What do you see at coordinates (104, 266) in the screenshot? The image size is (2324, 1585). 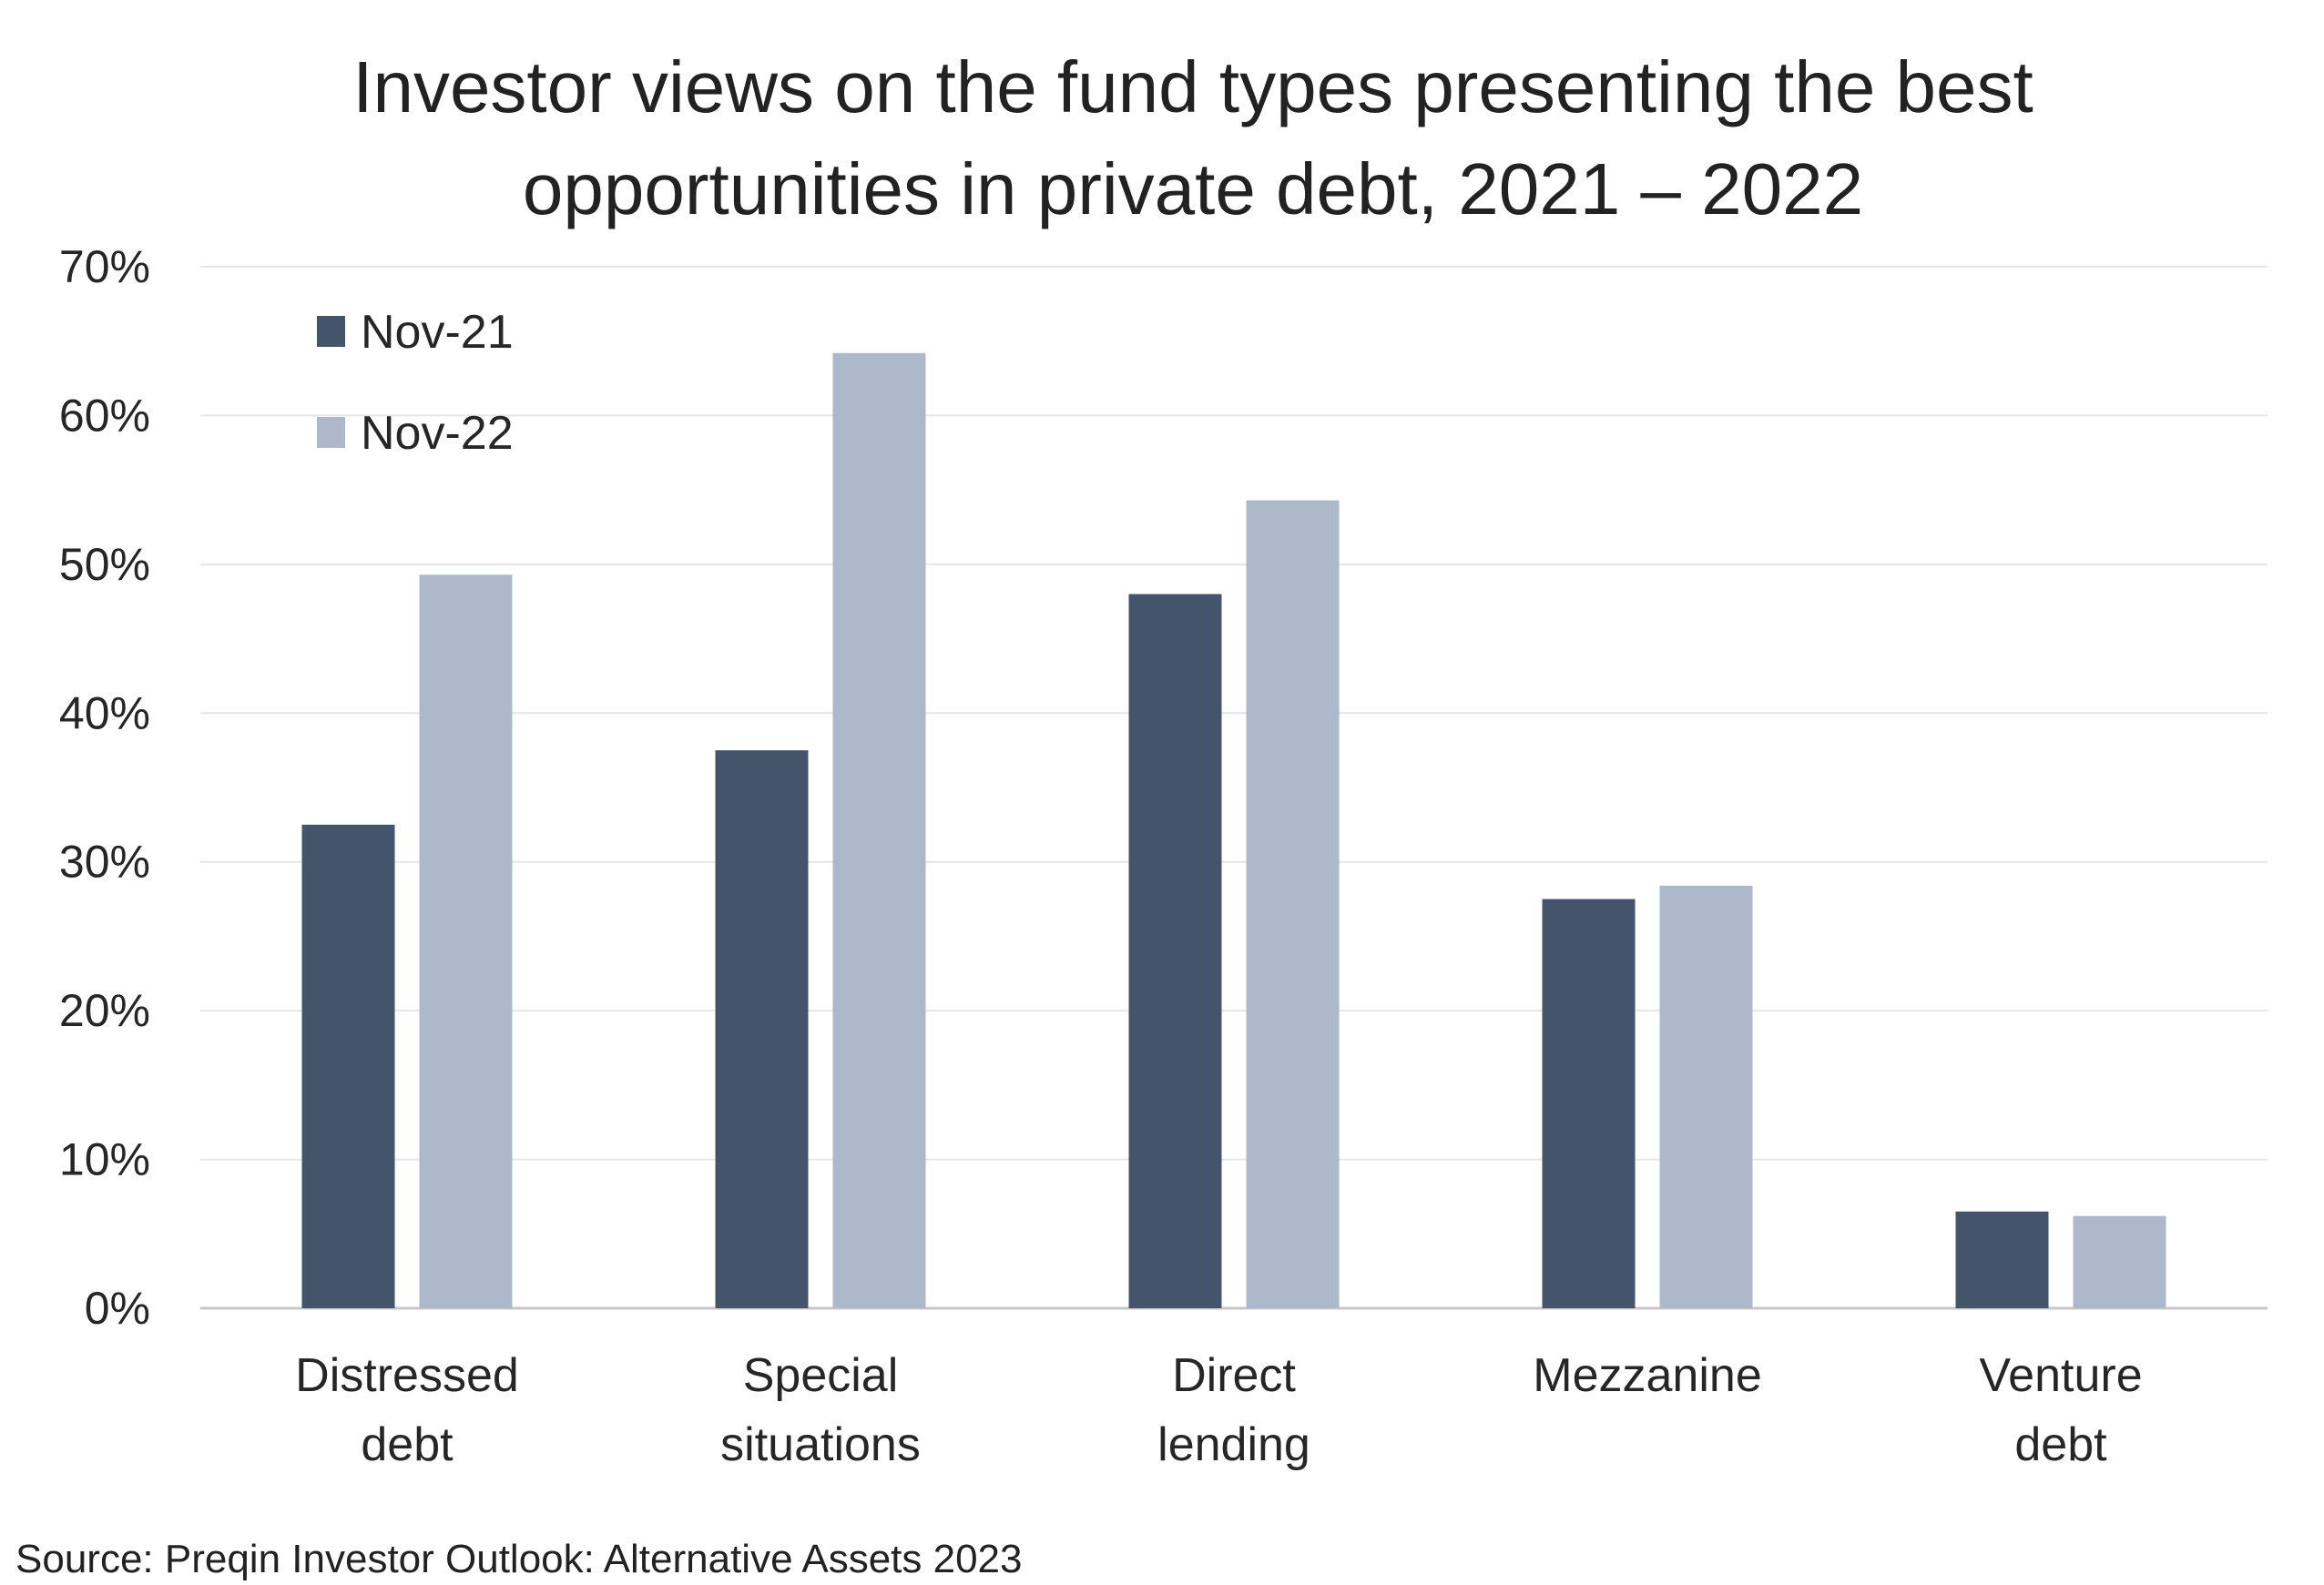 I see `y-tick-label: 70%` at bounding box center [104, 266].